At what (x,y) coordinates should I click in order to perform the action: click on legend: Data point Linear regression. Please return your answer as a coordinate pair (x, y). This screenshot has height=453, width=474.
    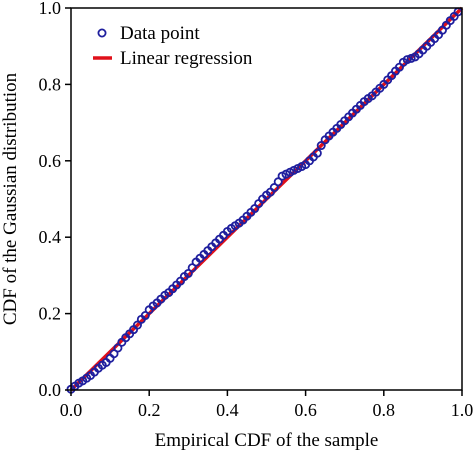
    Looking at the image, I should click on (173, 46).